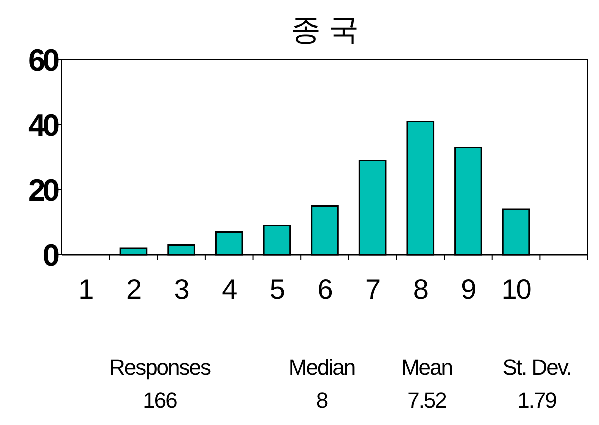  Describe the element at coordinates (322, 400) in the screenshot. I see `text: 8` at that location.